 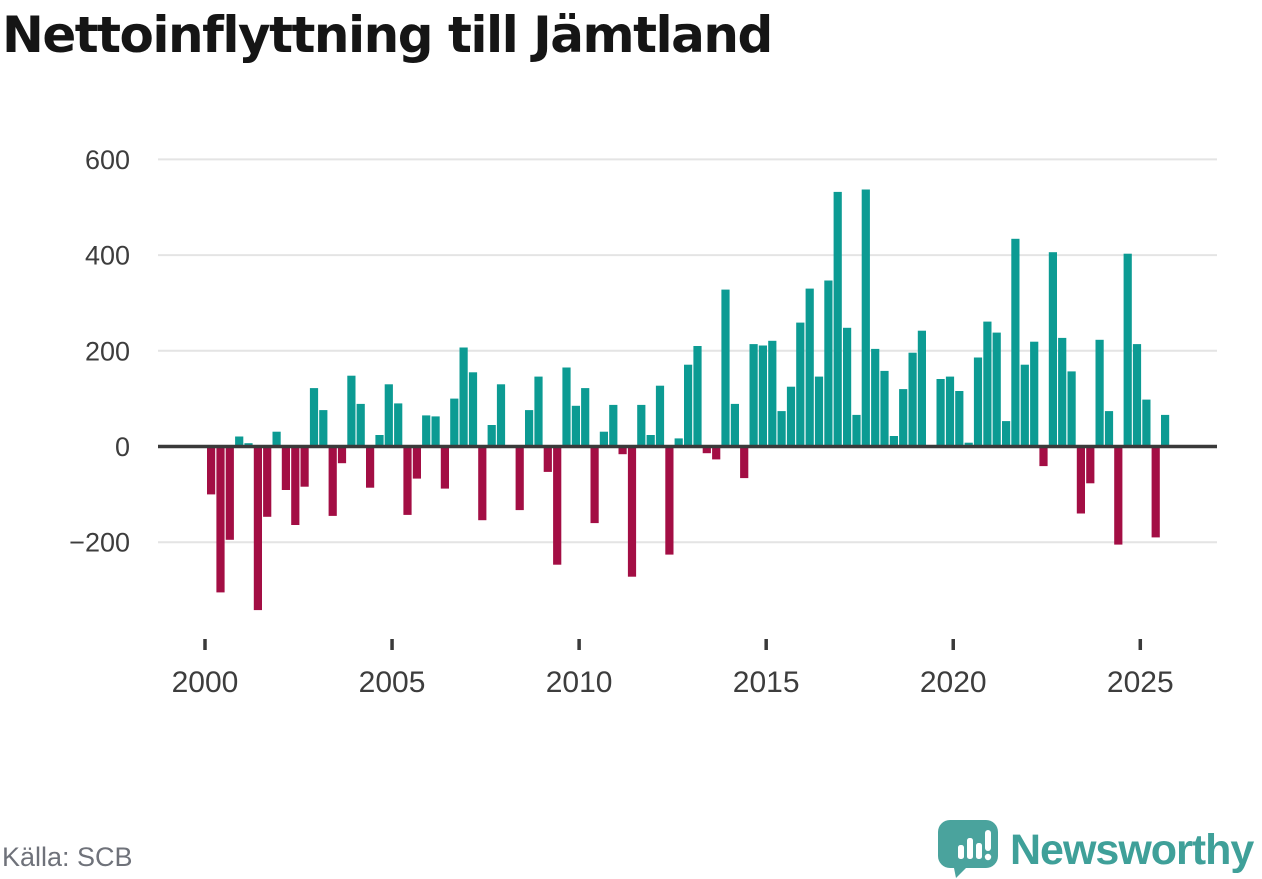 I want to click on bar-2010-q1, so click(x=585, y=417).